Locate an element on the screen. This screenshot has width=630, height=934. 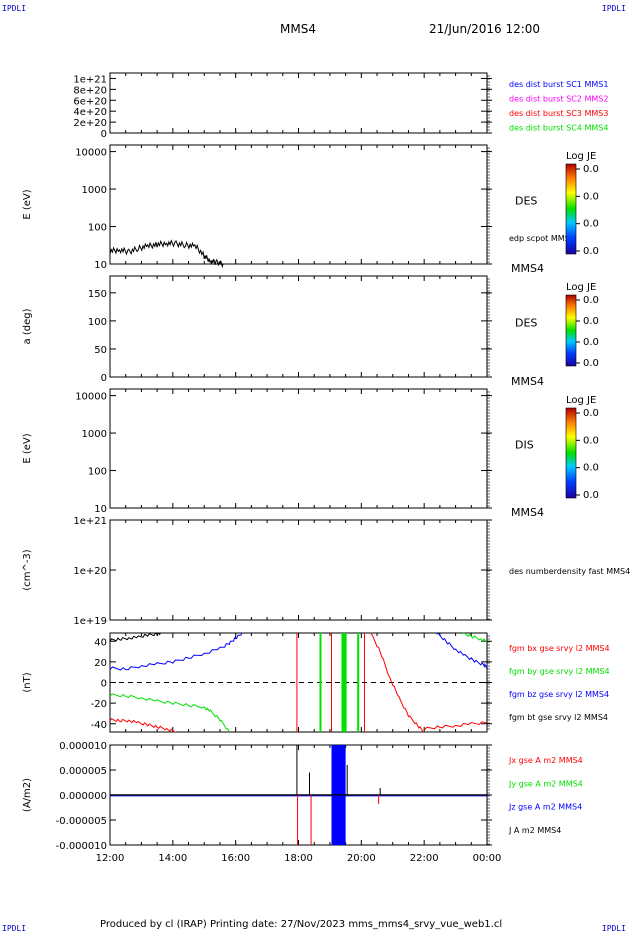
panel-1-legend-4: des dist burst SC4 MMS4 is located at coordinates (558, 128).